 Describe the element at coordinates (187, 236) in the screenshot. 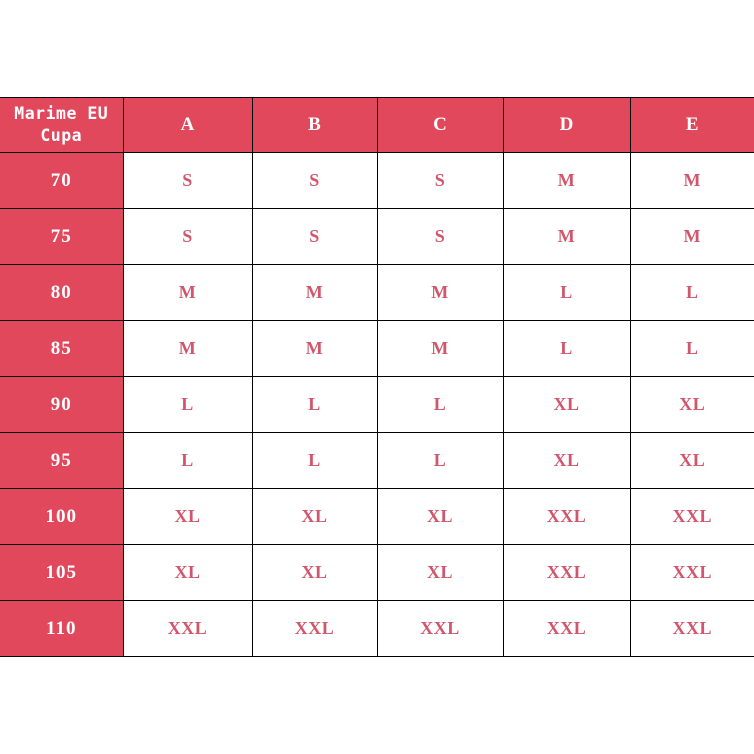

I see `size-cell-75-a: S` at that location.